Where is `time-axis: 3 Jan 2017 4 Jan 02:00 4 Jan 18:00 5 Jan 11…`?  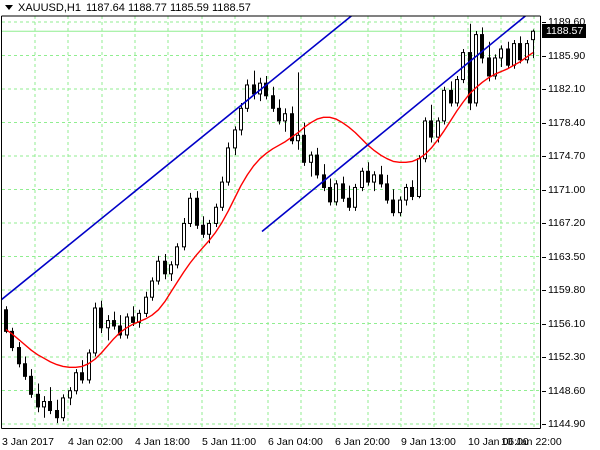
time-axis: 3 Jan 2017 4 Jan 02:00 4 Jan 18:00 5 Jan 11… is located at coordinates (300, 441).